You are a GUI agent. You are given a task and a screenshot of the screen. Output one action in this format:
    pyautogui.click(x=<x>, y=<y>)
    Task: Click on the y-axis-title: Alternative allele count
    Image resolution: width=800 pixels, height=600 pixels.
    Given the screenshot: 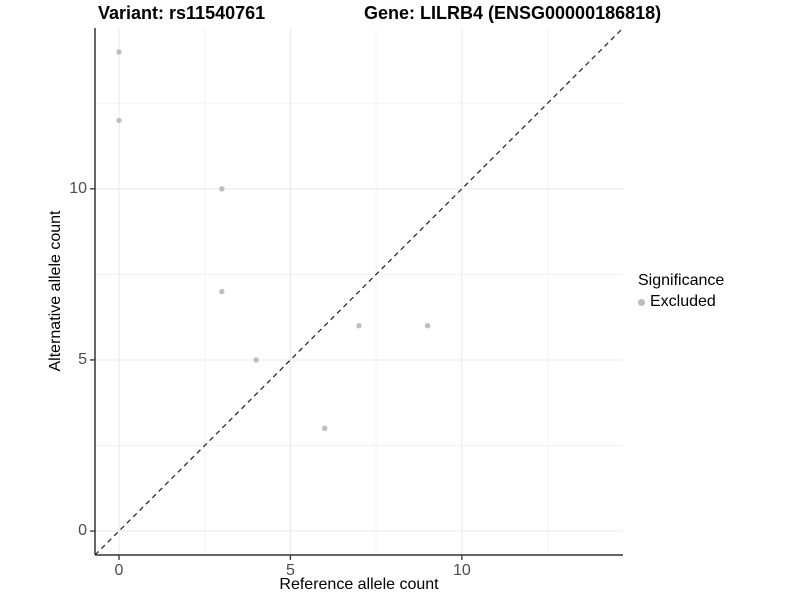 What is the action you would take?
    pyautogui.click(x=55, y=291)
    